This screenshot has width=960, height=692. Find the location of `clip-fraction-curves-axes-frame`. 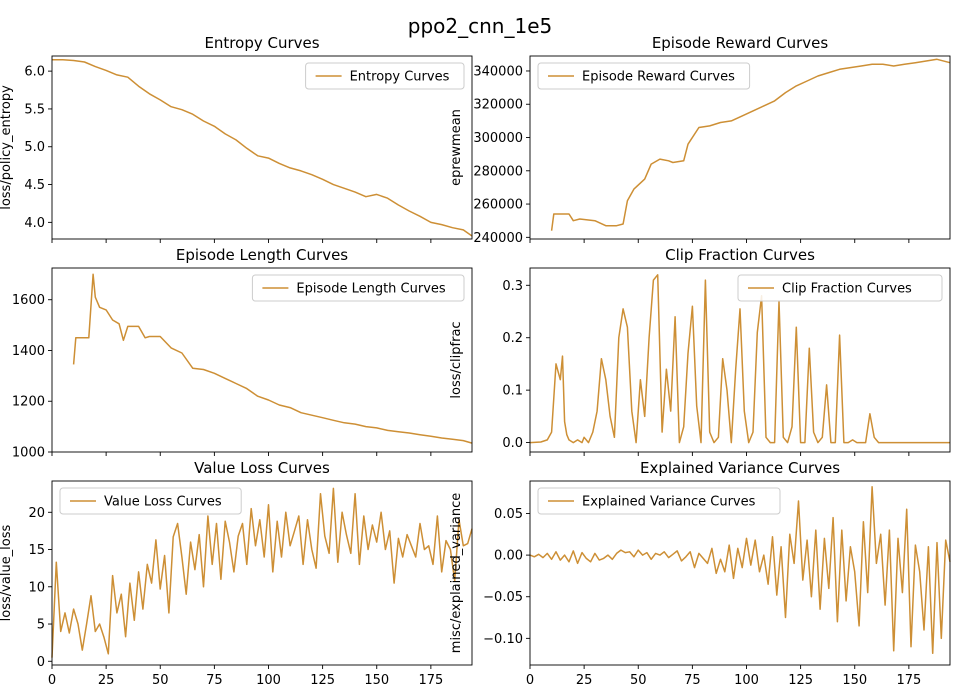

clip-fraction-curves-axes-frame is located at coordinates (740, 360).